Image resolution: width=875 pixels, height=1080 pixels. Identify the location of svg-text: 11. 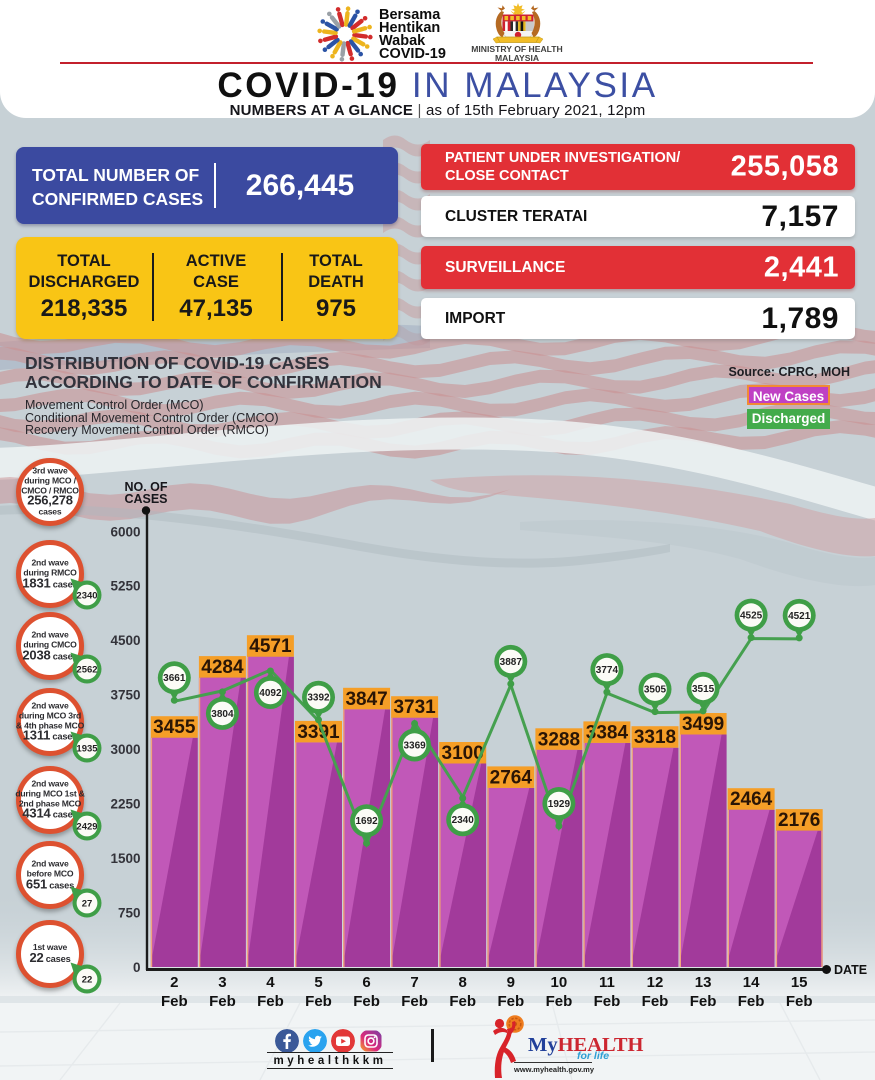
(607, 982).